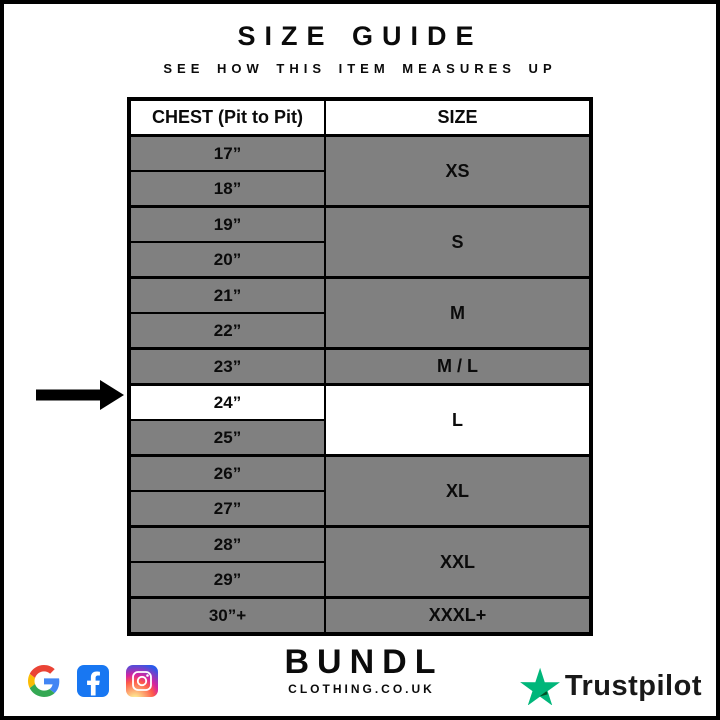 This screenshot has width=720, height=720. What do you see at coordinates (361, 689) in the screenshot?
I see `brand-domain: CLOTHING.CO.UK` at bounding box center [361, 689].